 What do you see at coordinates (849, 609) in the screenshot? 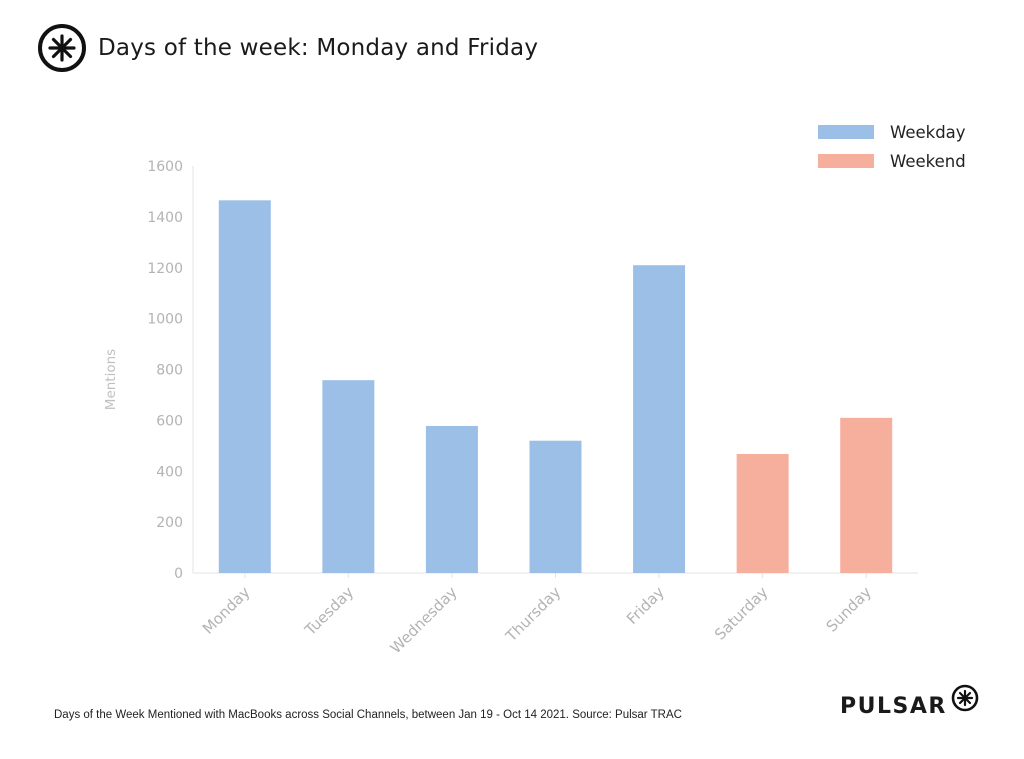
I see `x-tick-label: Sunday` at bounding box center [849, 609].